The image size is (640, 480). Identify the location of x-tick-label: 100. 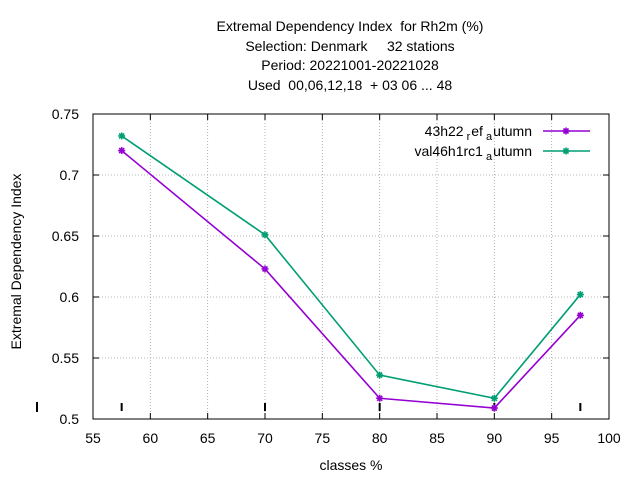
(609, 438).